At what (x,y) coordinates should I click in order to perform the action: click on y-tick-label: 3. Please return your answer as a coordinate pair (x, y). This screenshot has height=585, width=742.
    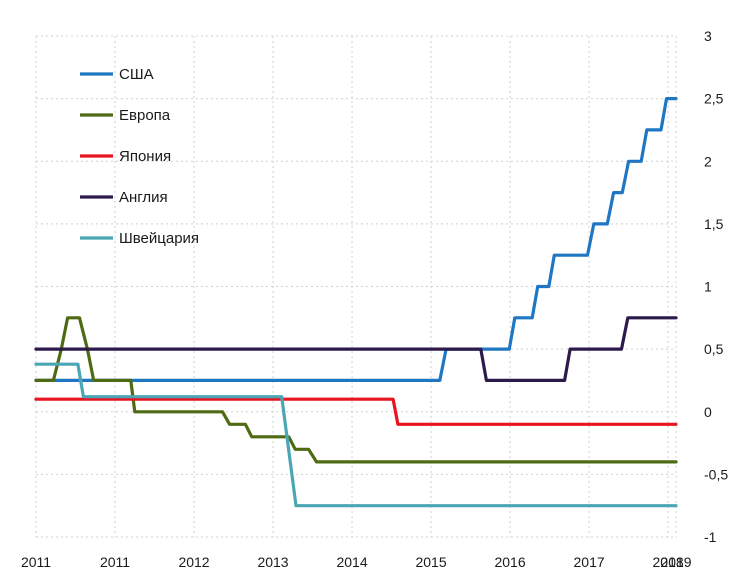
    Looking at the image, I should click on (708, 36).